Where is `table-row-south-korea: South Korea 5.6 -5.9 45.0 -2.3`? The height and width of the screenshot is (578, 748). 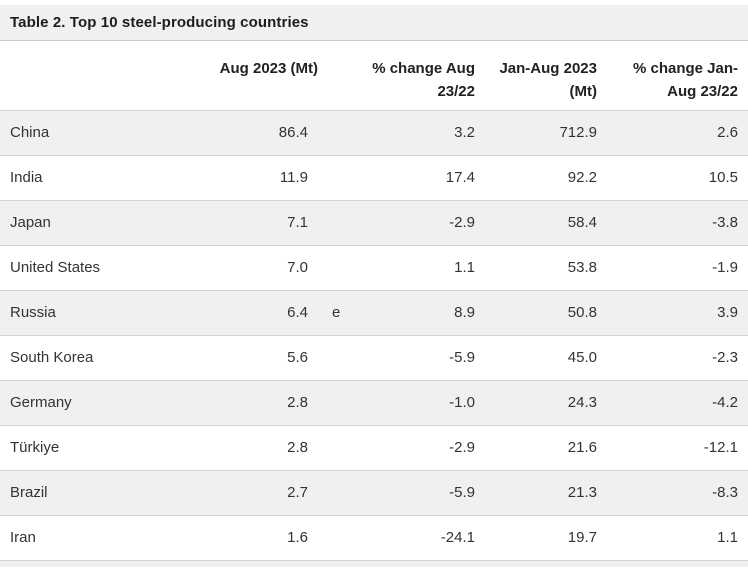 table-row-south-korea: South Korea 5.6 -5.9 45.0 -2.3 is located at coordinates (374, 358).